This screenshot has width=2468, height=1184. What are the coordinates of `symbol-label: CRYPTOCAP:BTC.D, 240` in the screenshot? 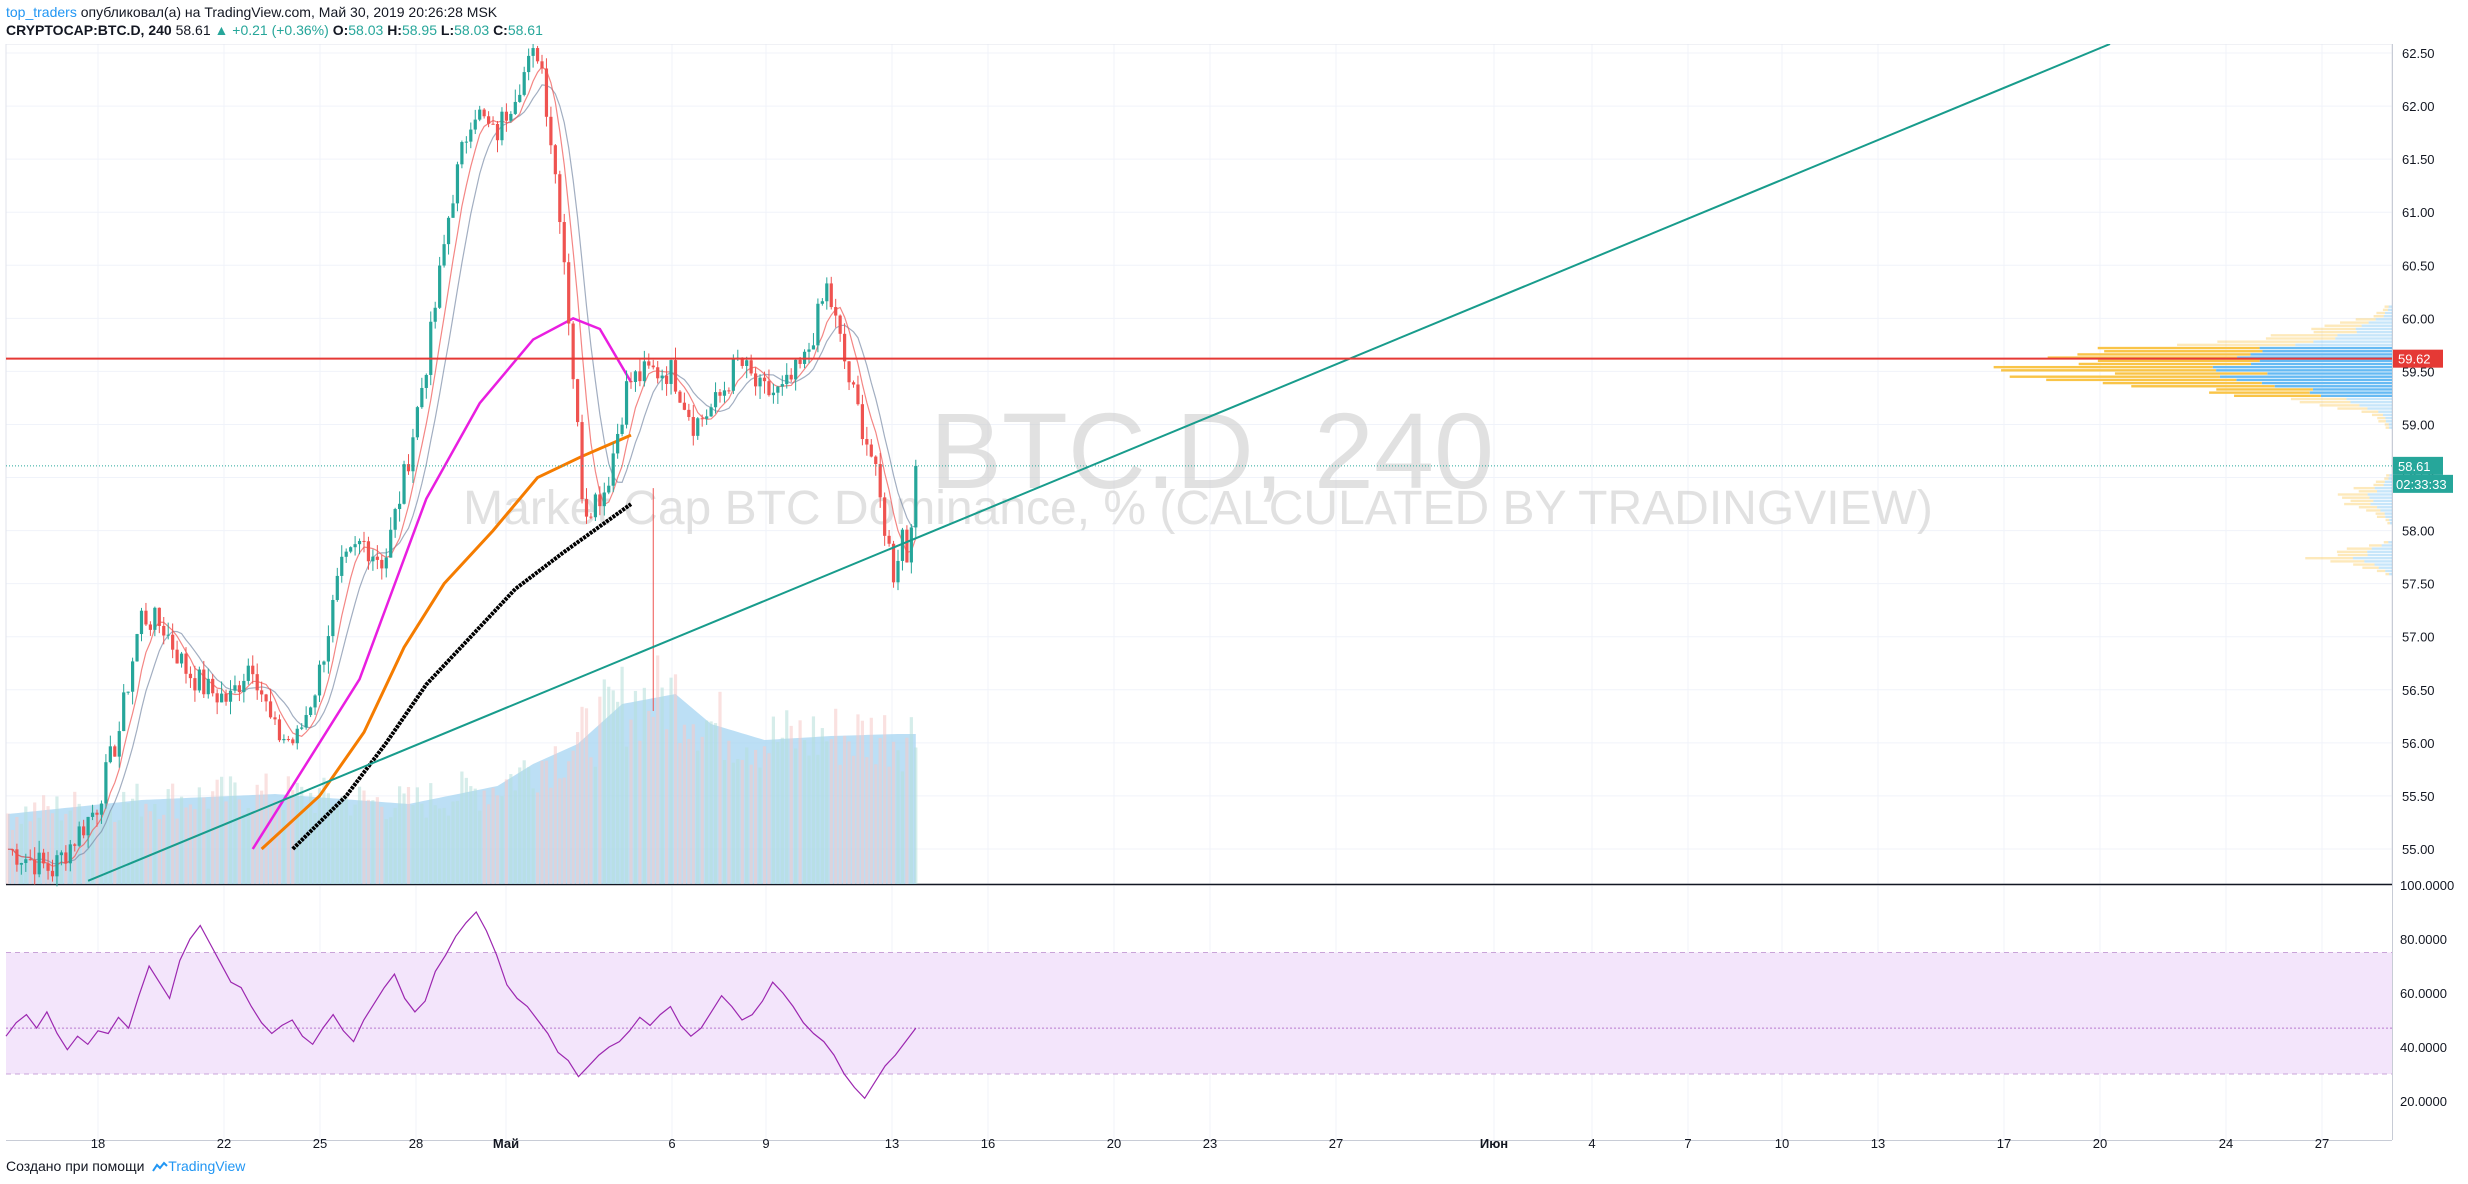 It's located at (89, 30).